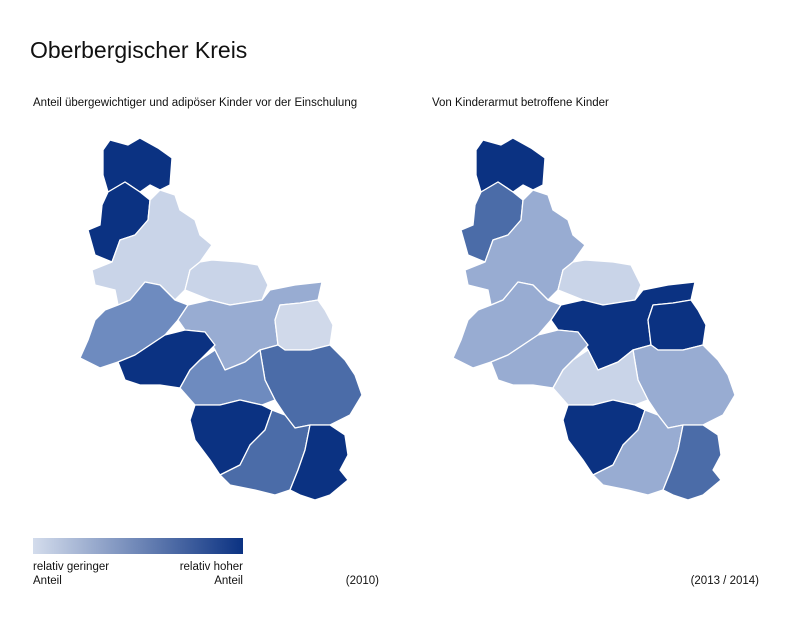 This screenshot has width=810, height=621. What do you see at coordinates (362, 581) in the screenshot?
I see `map-period: (2010)` at bounding box center [362, 581].